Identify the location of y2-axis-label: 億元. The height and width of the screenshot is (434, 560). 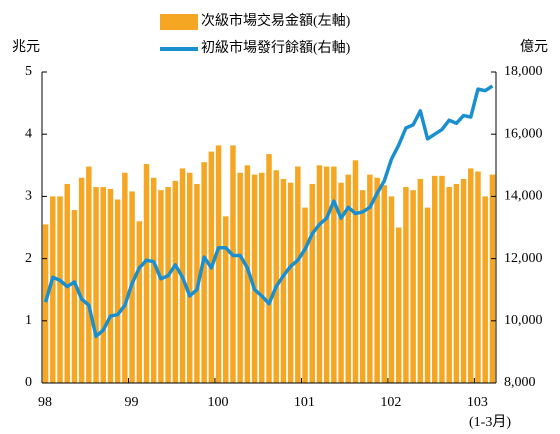
(534, 47).